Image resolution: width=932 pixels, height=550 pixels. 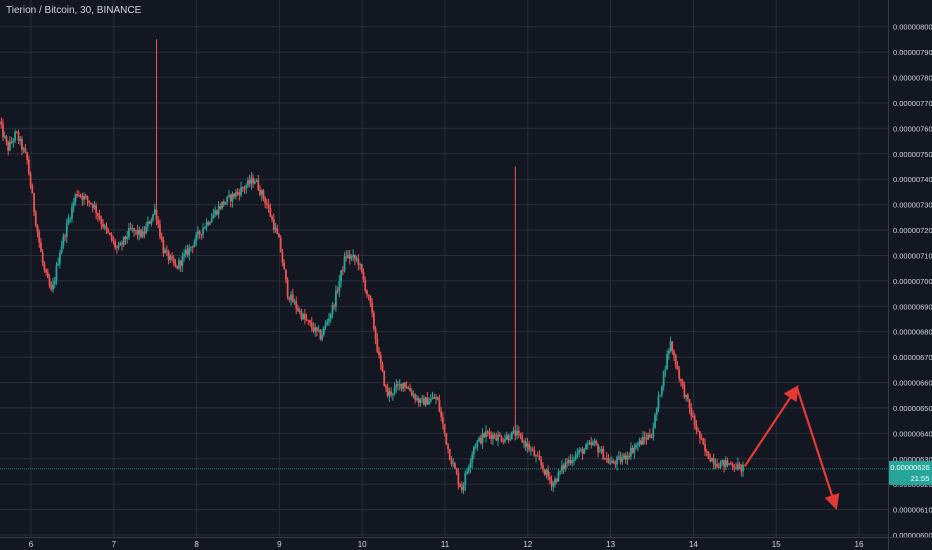 I want to click on y-tick-label: 0.00000670, so click(x=912, y=357).